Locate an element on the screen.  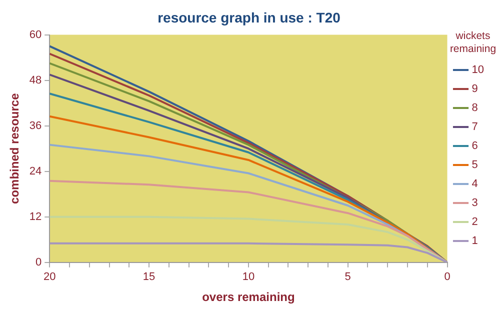
x-tick-label: 0 is located at coordinates (447, 277).